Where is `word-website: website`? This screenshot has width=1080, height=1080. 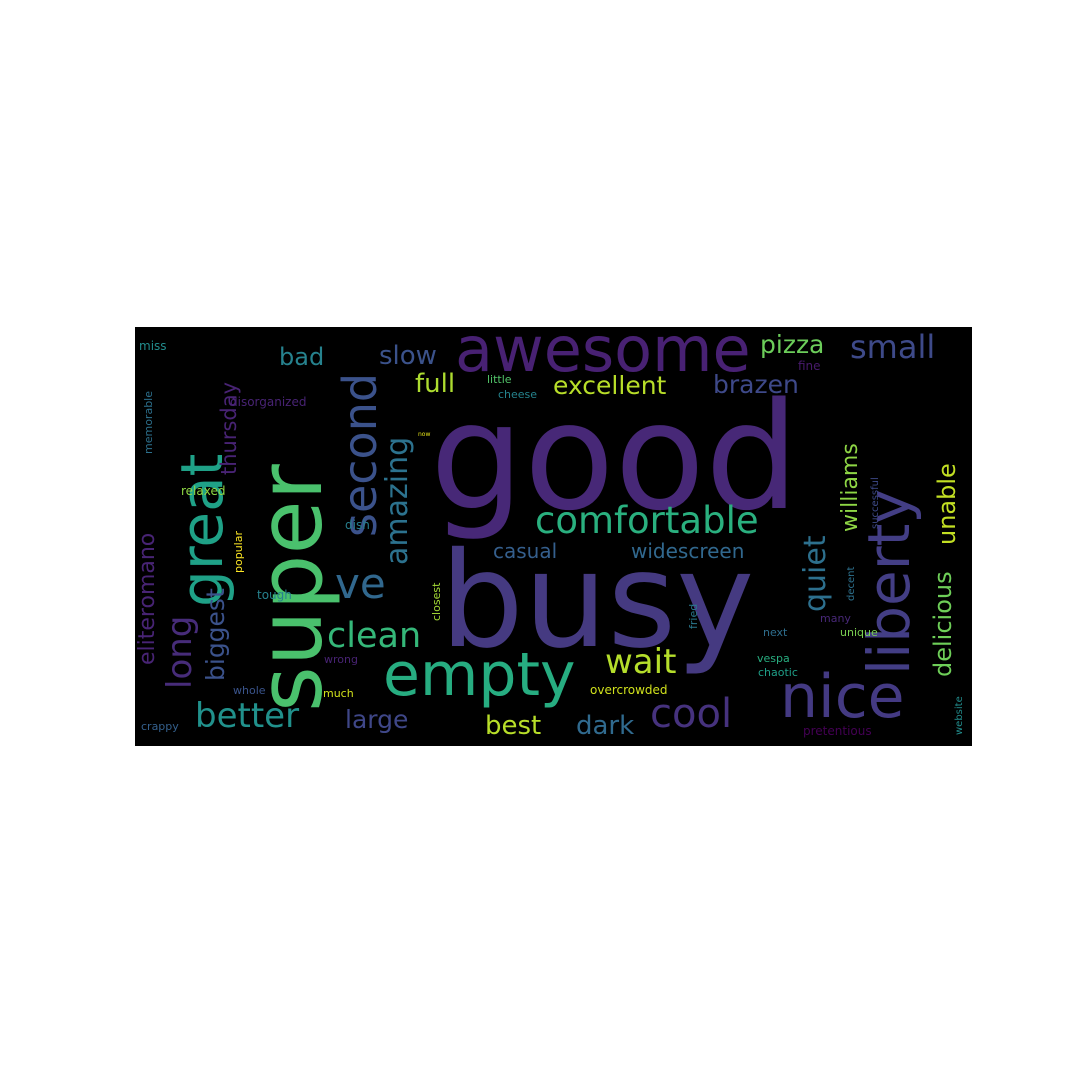 word-website: website is located at coordinates (959, 715).